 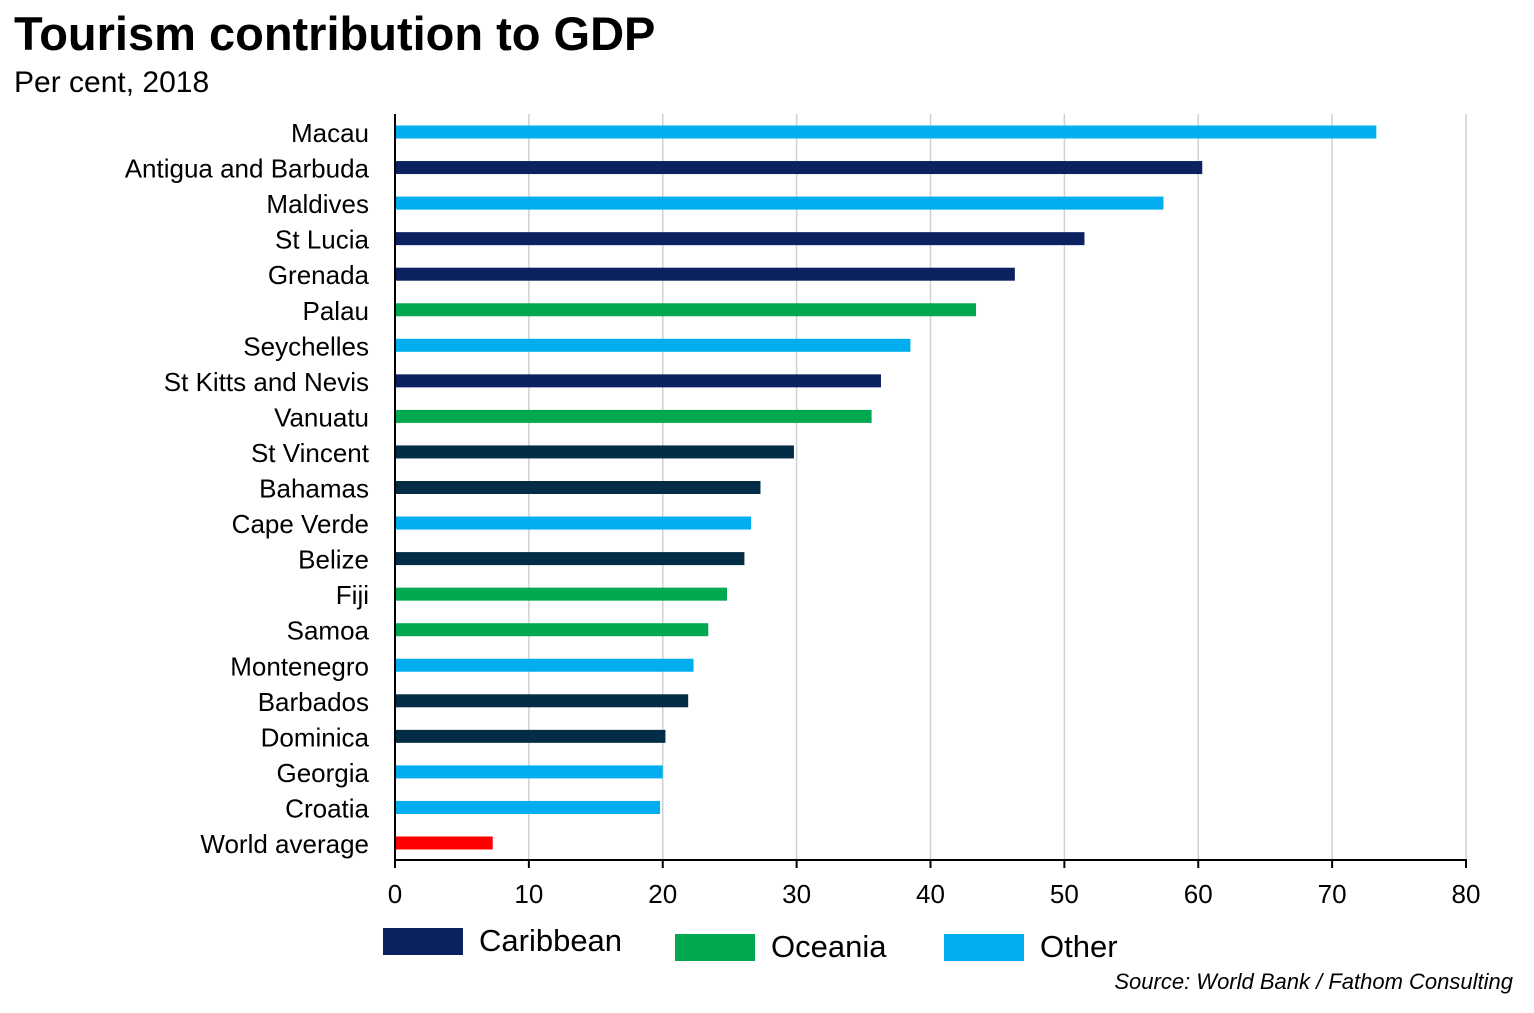 I want to click on legend-label-caribbean: Caribbean, so click(x=551, y=940).